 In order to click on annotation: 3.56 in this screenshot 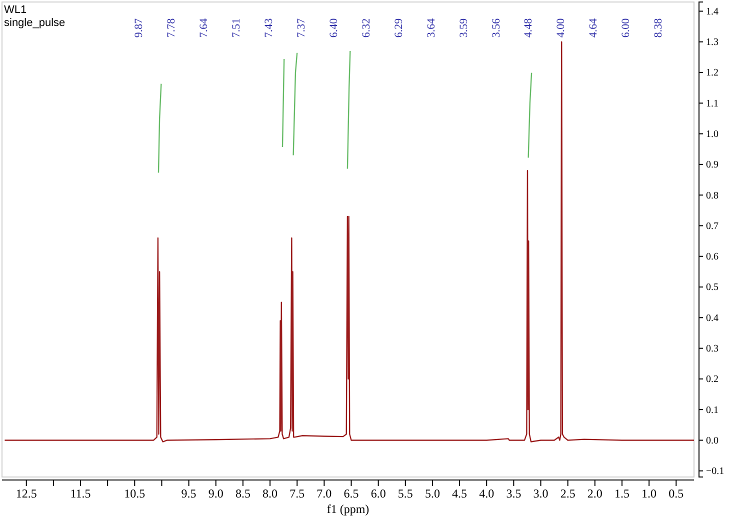, I will do `click(496, 28)`.